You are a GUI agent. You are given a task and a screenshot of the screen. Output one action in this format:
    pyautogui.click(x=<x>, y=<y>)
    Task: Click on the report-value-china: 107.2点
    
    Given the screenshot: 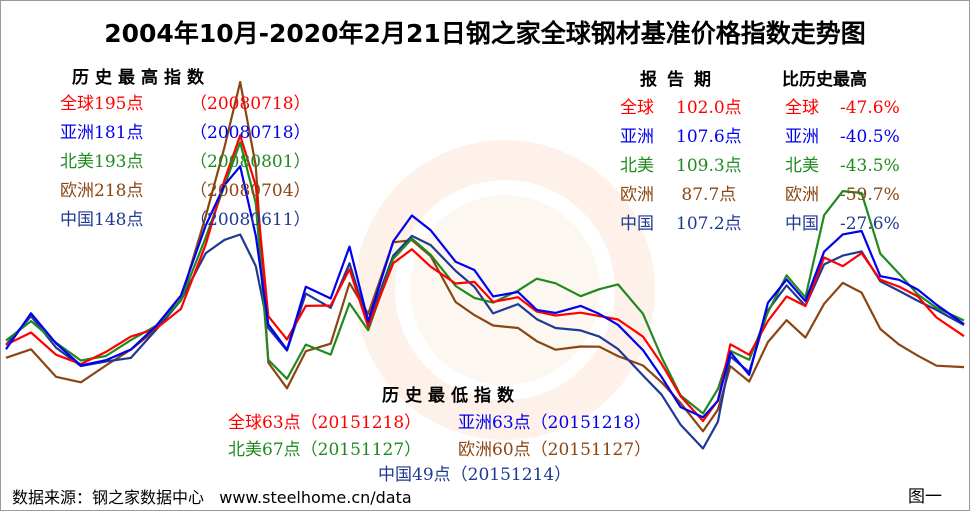 What is the action you would take?
    pyautogui.click(x=709, y=224)
    